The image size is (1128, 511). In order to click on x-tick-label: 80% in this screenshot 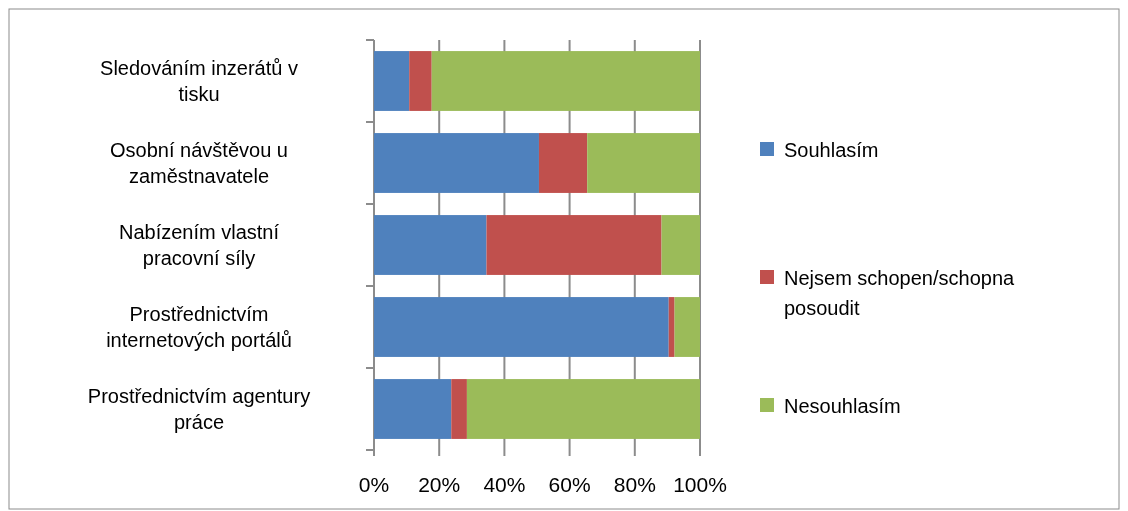, I will do `click(634, 484)`.